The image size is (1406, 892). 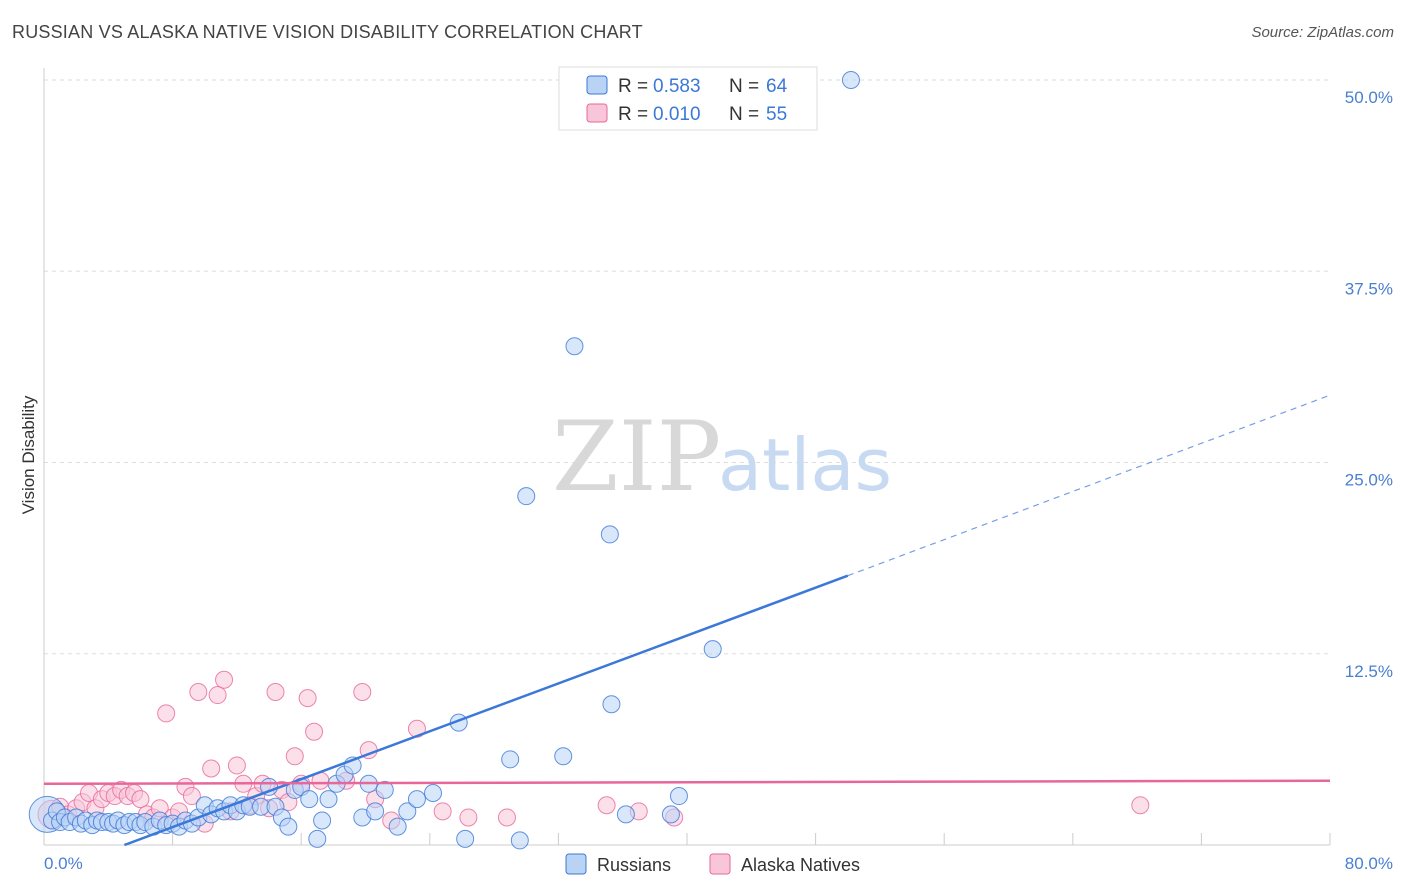 What do you see at coordinates (1369, 671) in the screenshot?
I see `y-tick-label: 12.5%` at bounding box center [1369, 671].